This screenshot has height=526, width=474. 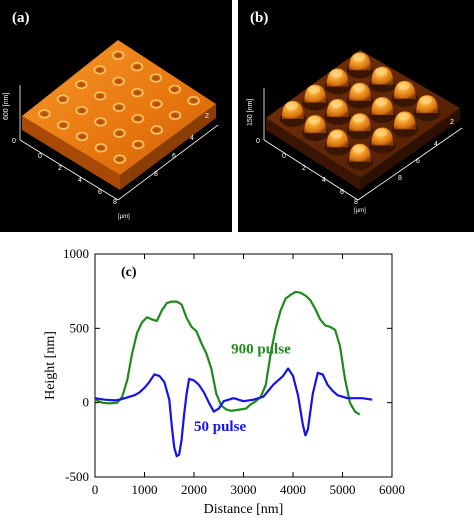 I want to click on x-tick-label: 1000, so click(x=145, y=489).